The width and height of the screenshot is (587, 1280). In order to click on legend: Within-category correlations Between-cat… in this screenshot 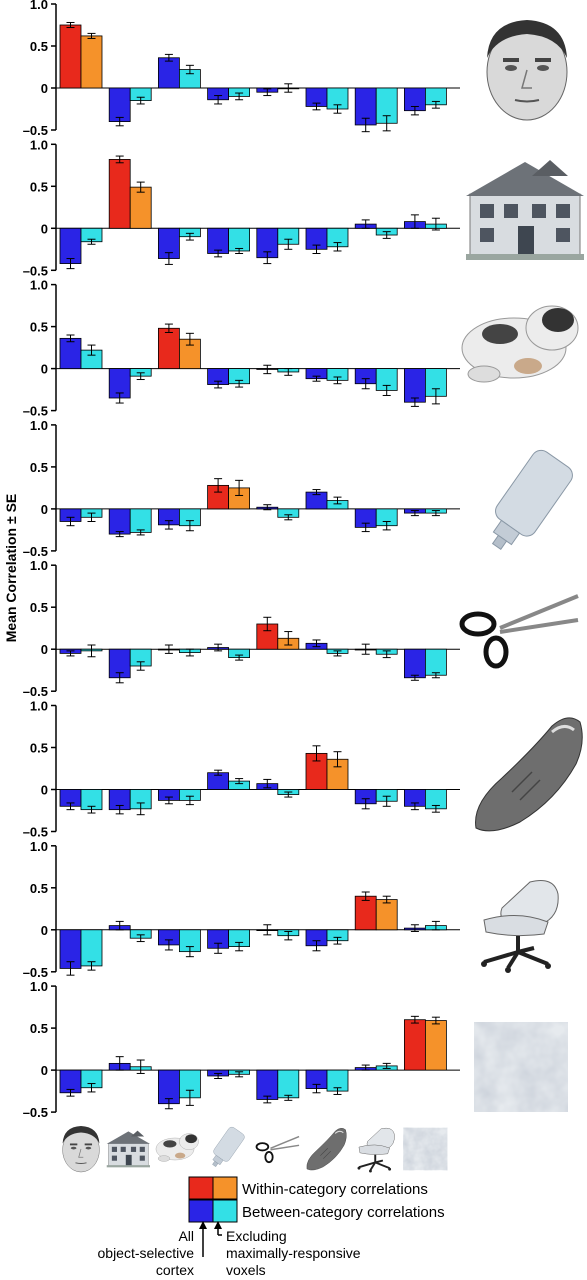, I will do `click(271, 1227)`.